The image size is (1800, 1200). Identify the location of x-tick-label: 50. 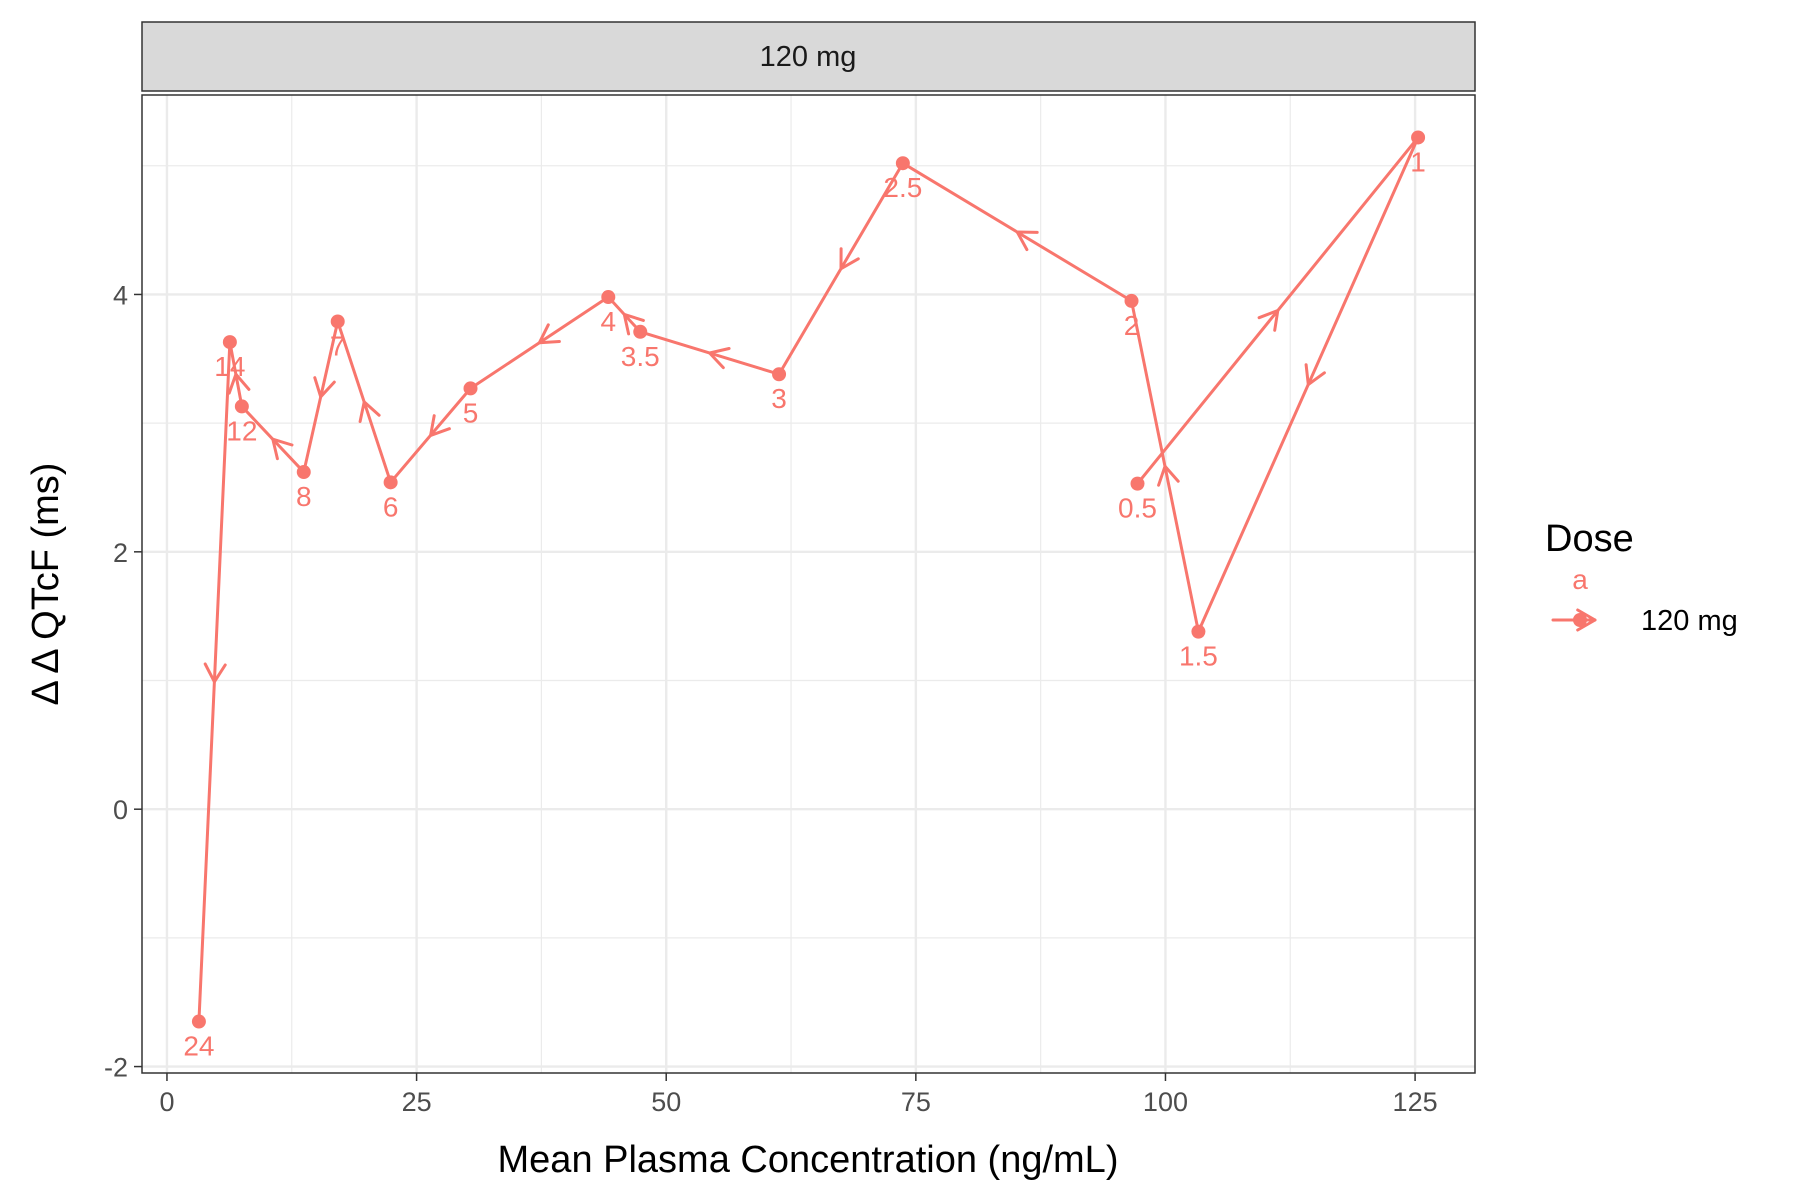
(666, 1102).